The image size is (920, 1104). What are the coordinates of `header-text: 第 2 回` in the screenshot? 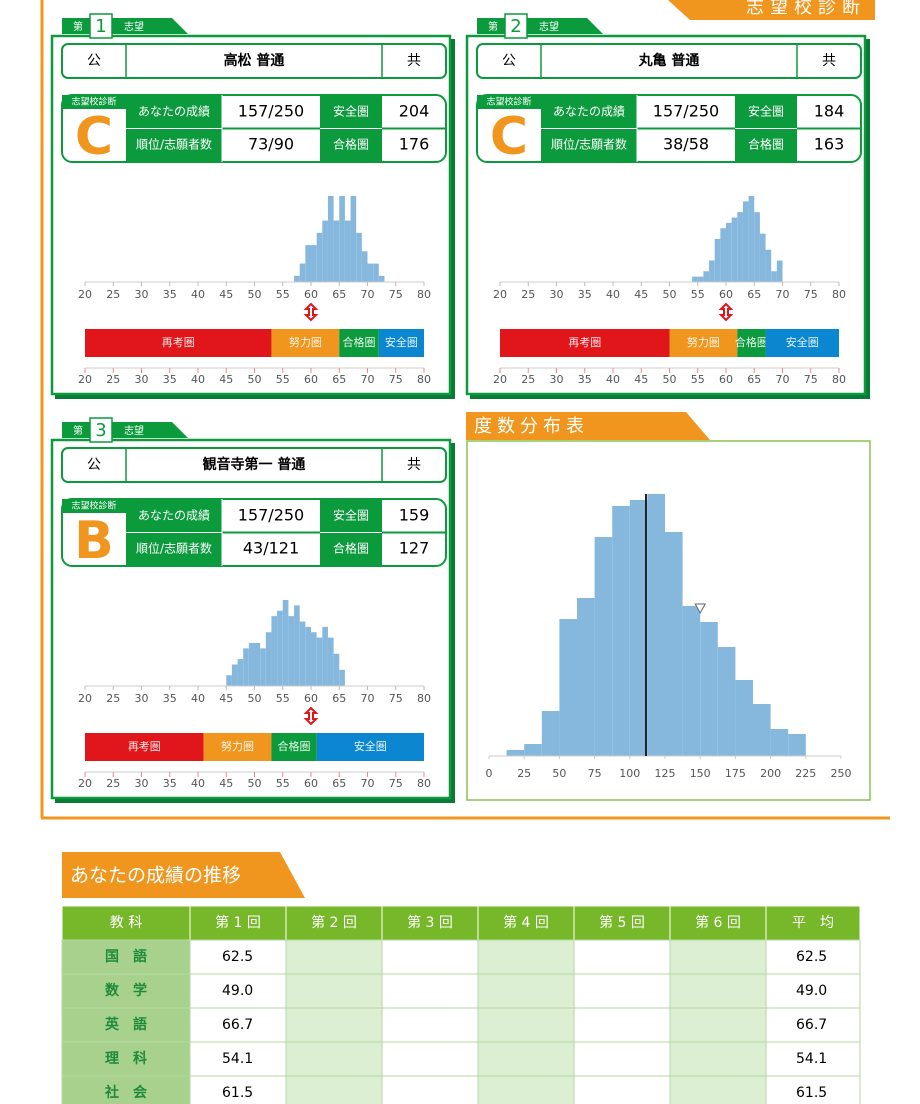 It's located at (334, 922).